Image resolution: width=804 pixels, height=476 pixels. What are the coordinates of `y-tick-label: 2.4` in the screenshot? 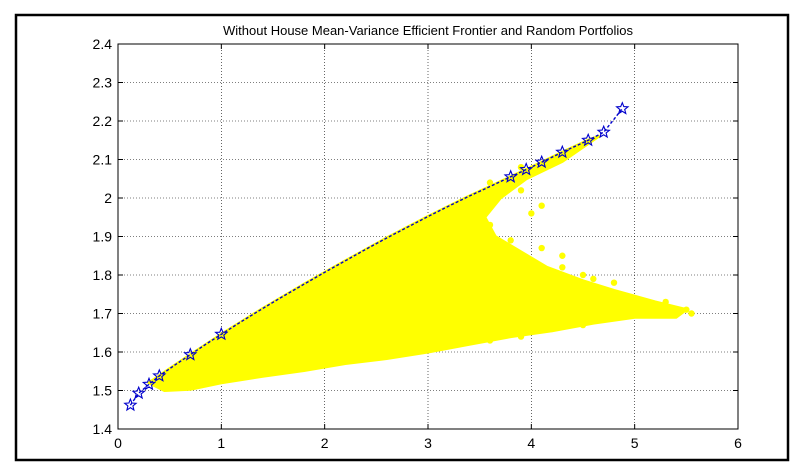 It's located at (103, 44).